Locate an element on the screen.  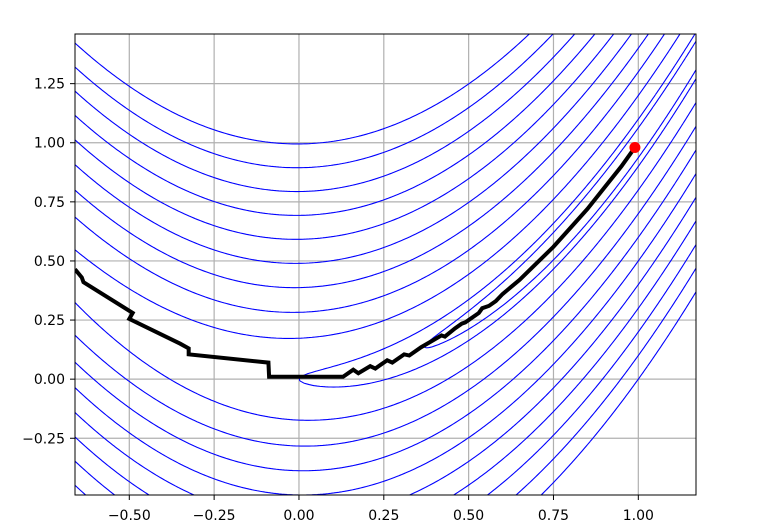
y-tick-label: 0.00 is located at coordinates (49, 380).